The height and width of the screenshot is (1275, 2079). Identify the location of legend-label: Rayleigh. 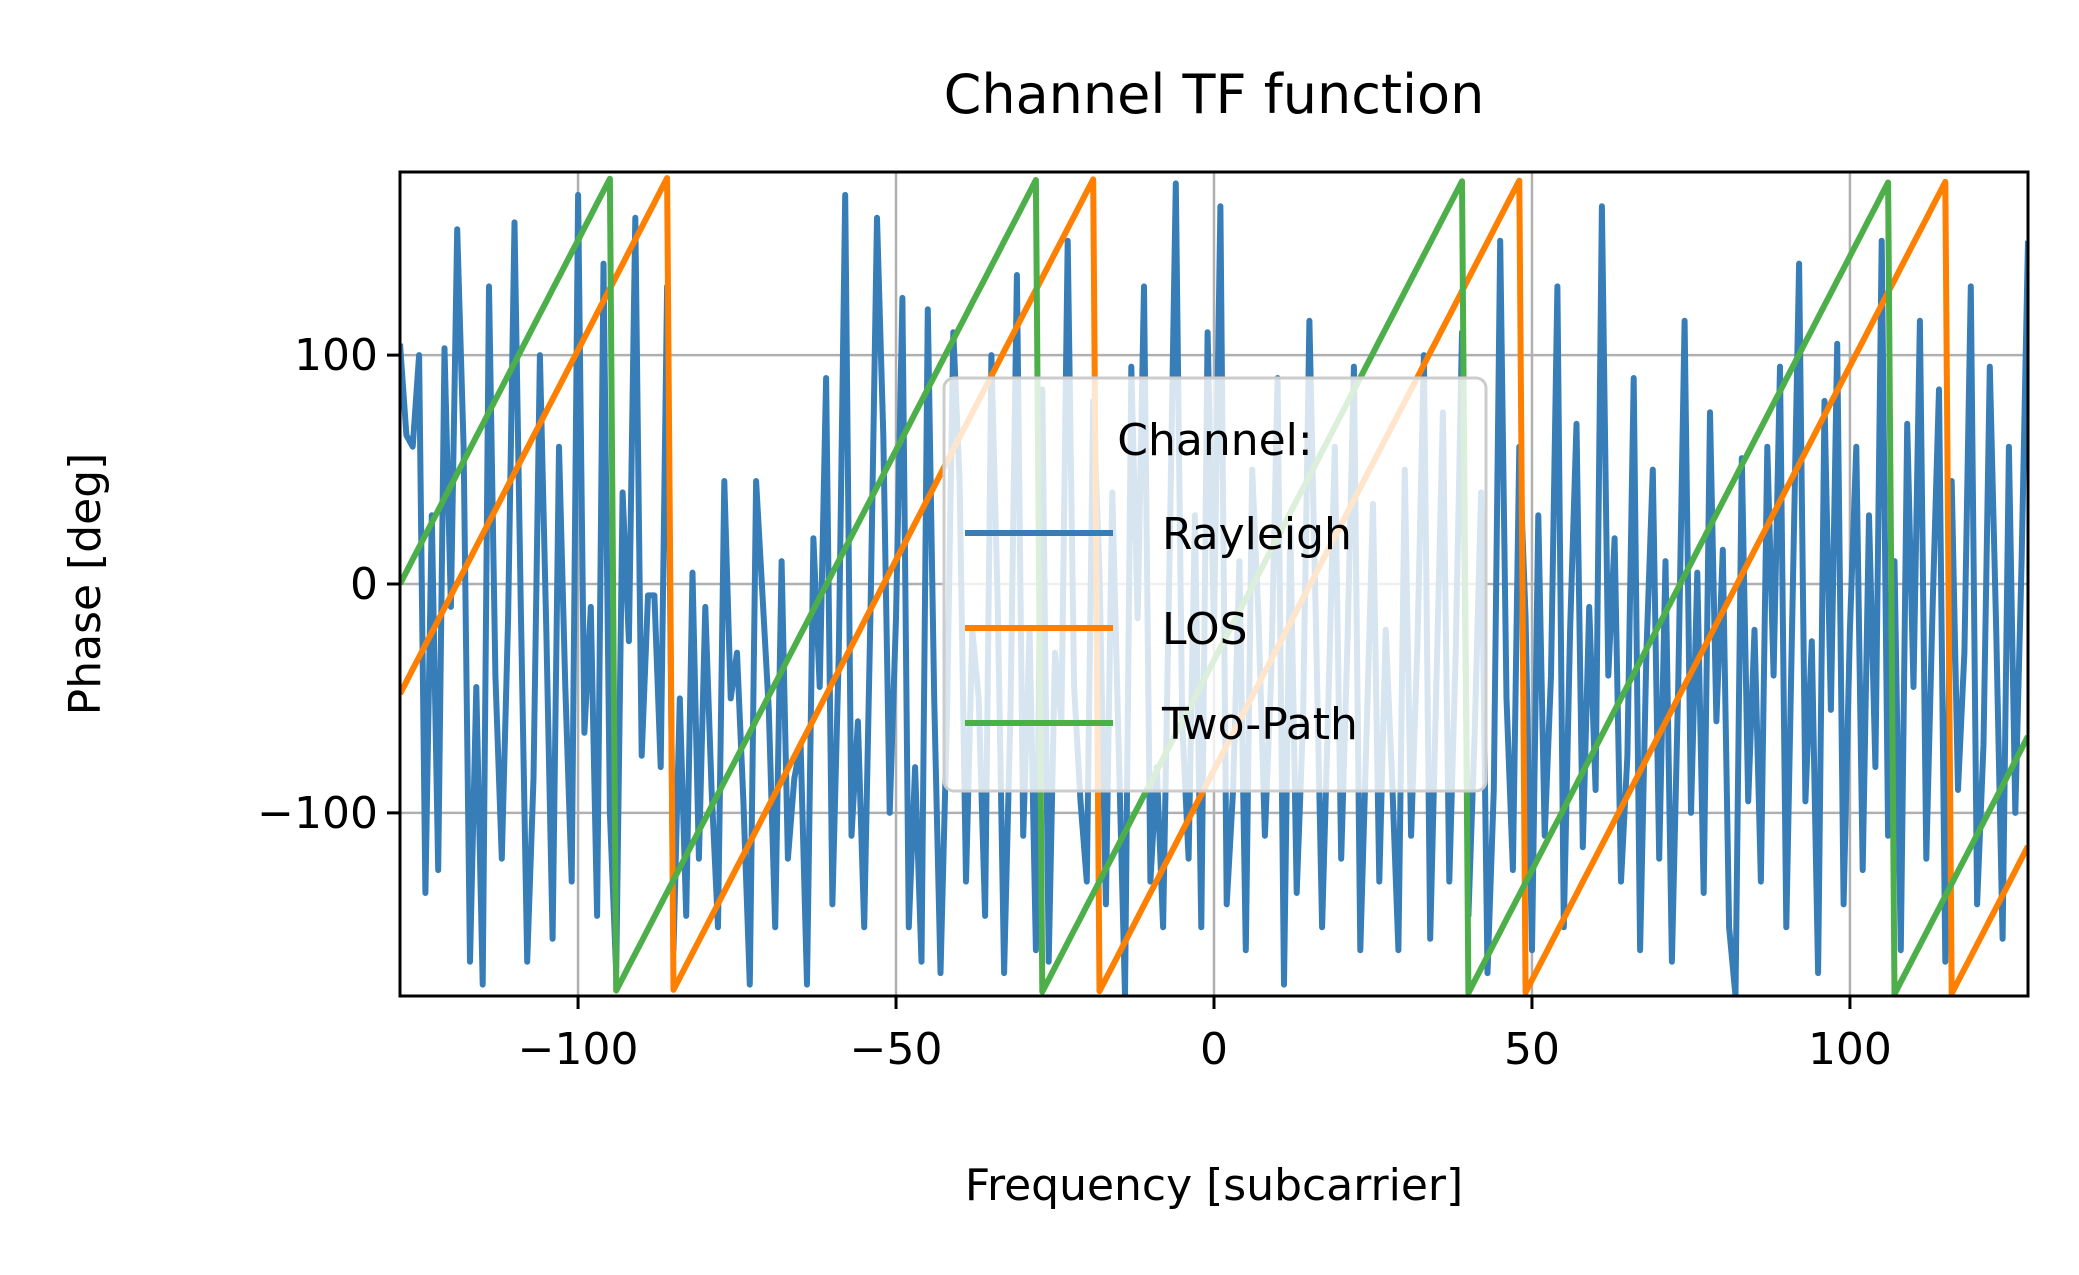
(1257, 534).